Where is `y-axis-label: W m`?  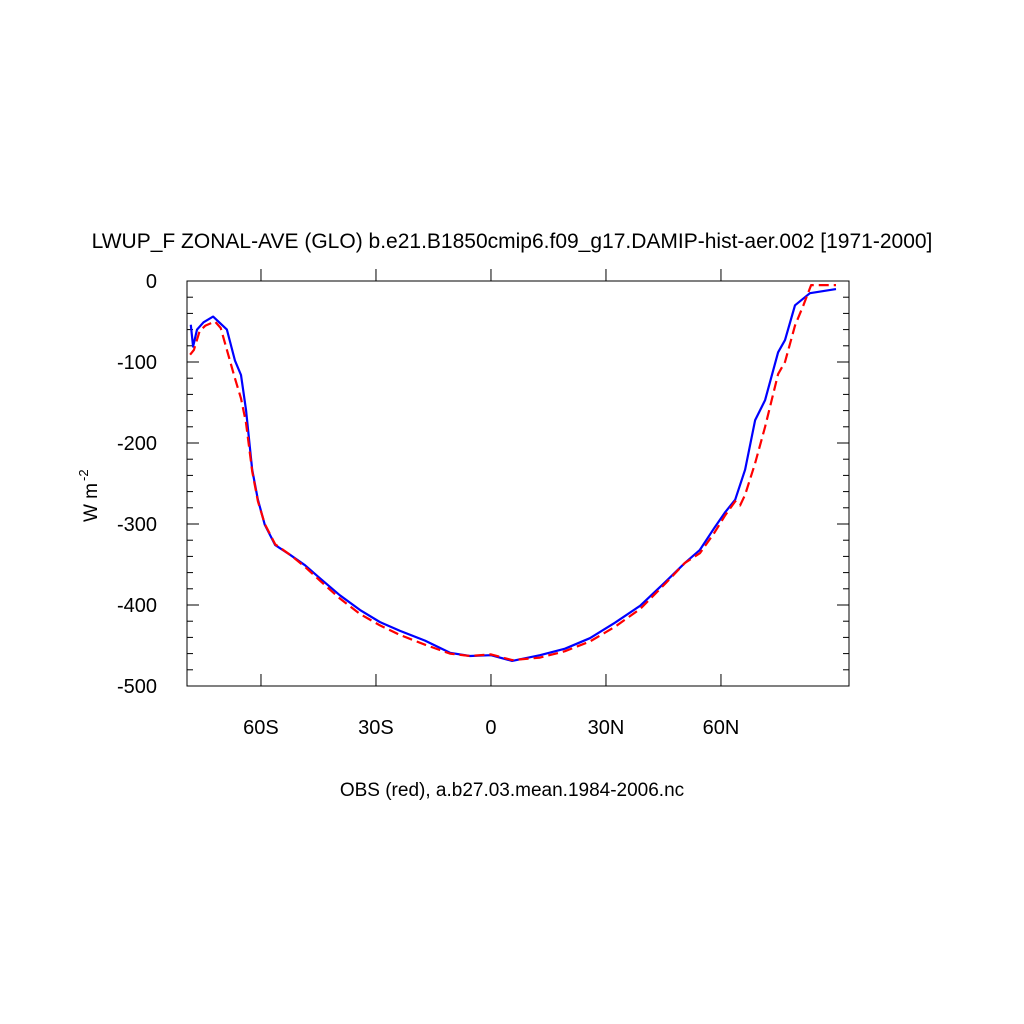 y-axis-label: W m is located at coordinates (91, 502).